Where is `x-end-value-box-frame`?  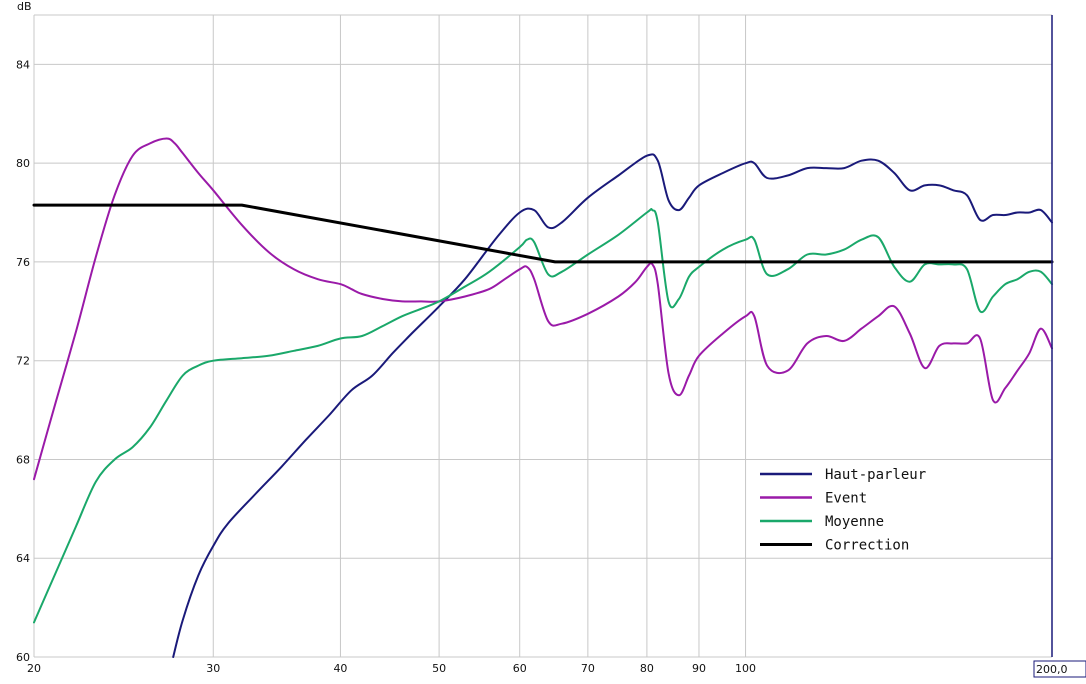
x-end-value-box-frame is located at coordinates (1059, 669).